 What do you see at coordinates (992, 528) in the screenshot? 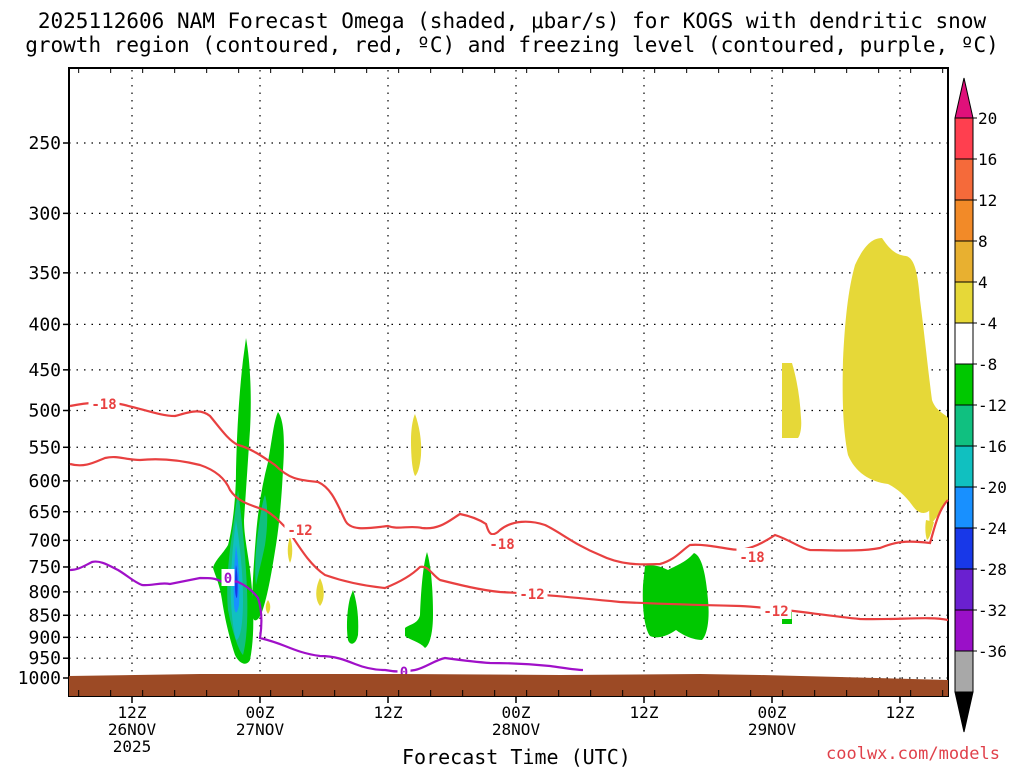
I see `colorbar-label: -24` at bounding box center [992, 528].